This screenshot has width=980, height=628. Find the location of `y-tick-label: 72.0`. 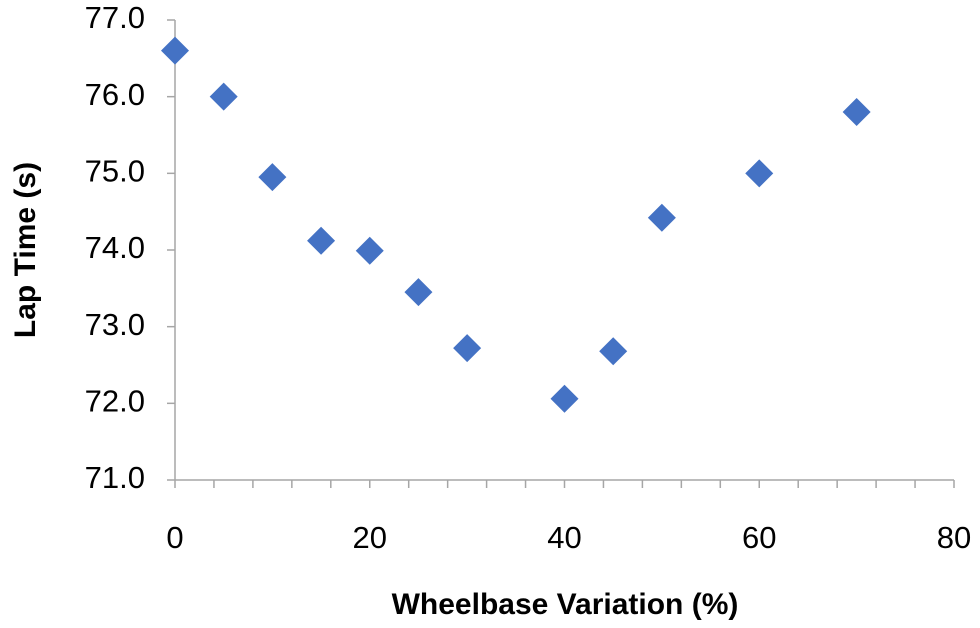

y-tick-label: 72.0 is located at coordinates (115, 401).